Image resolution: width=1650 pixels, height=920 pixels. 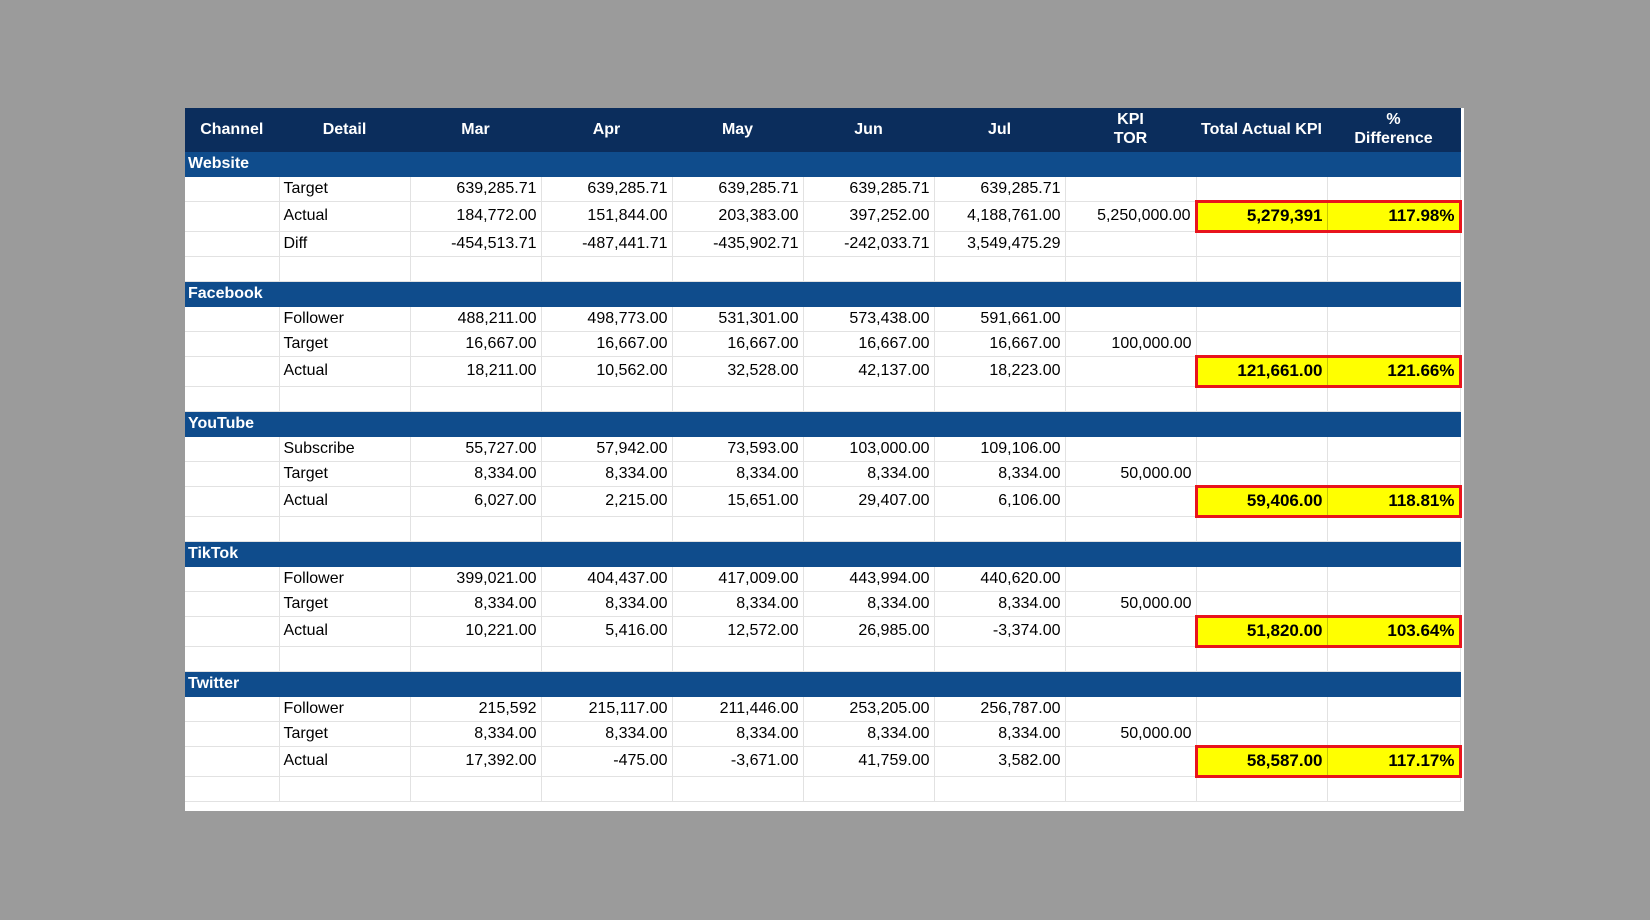 I want to click on detail-cell: Follower, so click(x=345, y=319).